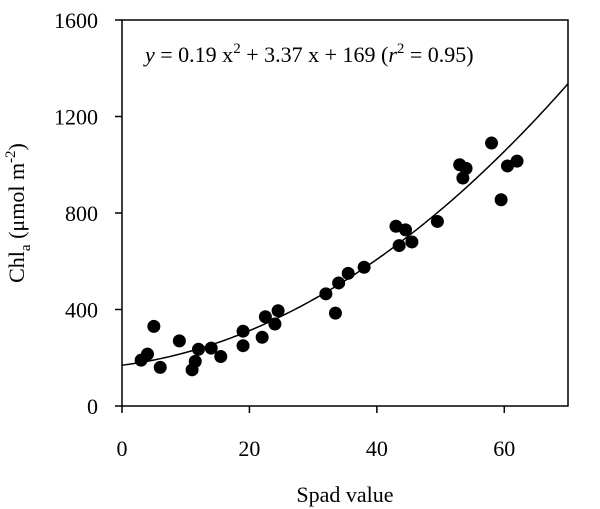 Image resolution: width=600 pixels, height=509 pixels. I want to click on y-axis-title: Chla (μmol m-2), so click(18, 213).